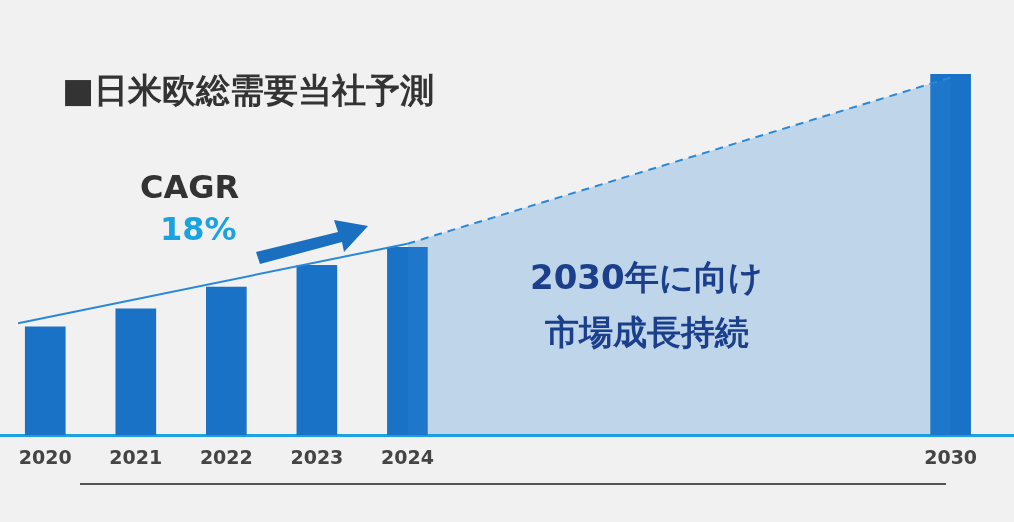 The height and width of the screenshot is (522, 1014). I want to click on annotation: 市場成長持続, so click(647, 332).